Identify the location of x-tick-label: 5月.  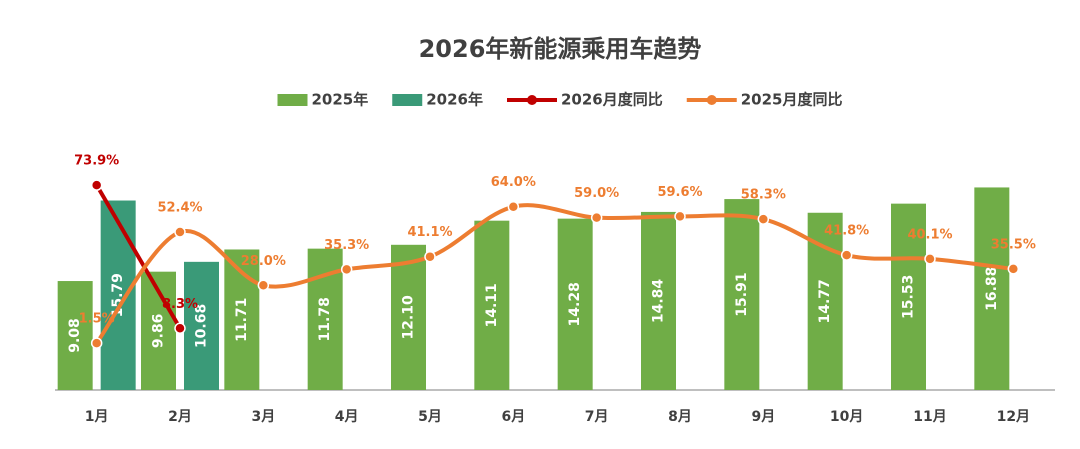
(430, 417).